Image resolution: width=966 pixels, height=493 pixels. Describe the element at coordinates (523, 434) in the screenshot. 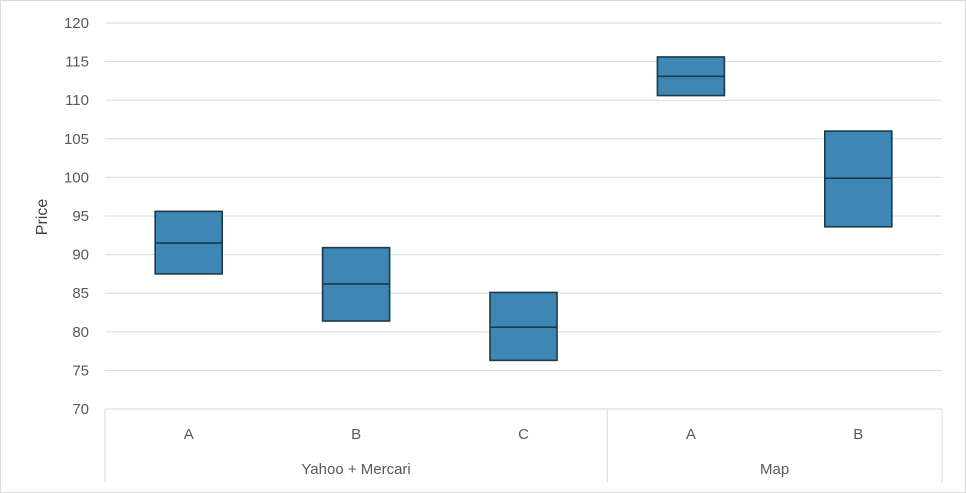

I see `category-label: C` at that location.